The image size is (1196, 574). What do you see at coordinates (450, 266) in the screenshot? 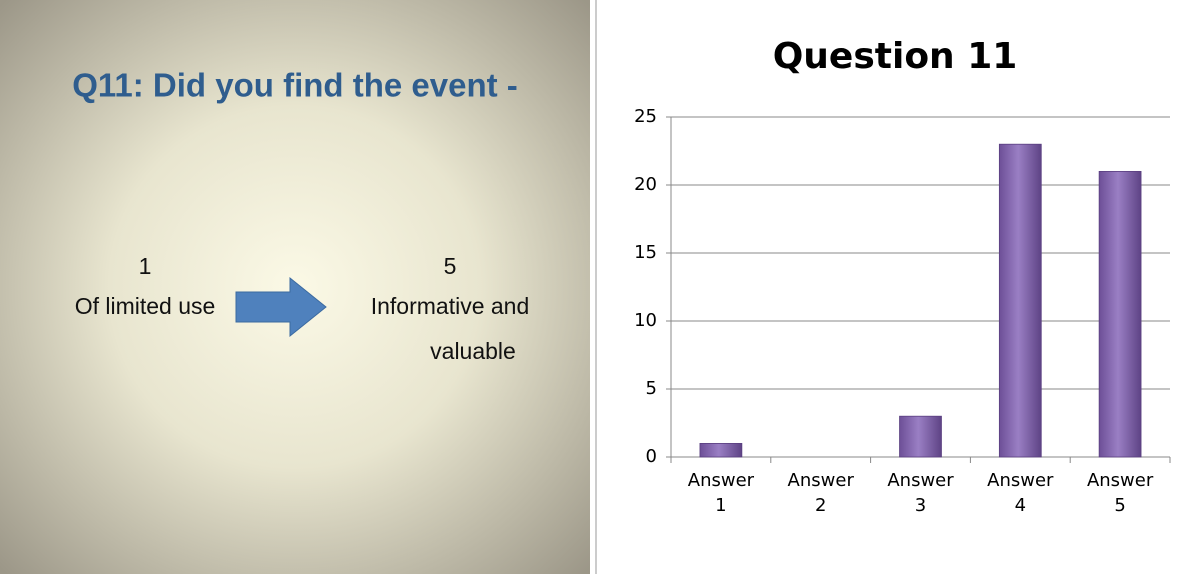
I see `right-number: 5` at bounding box center [450, 266].